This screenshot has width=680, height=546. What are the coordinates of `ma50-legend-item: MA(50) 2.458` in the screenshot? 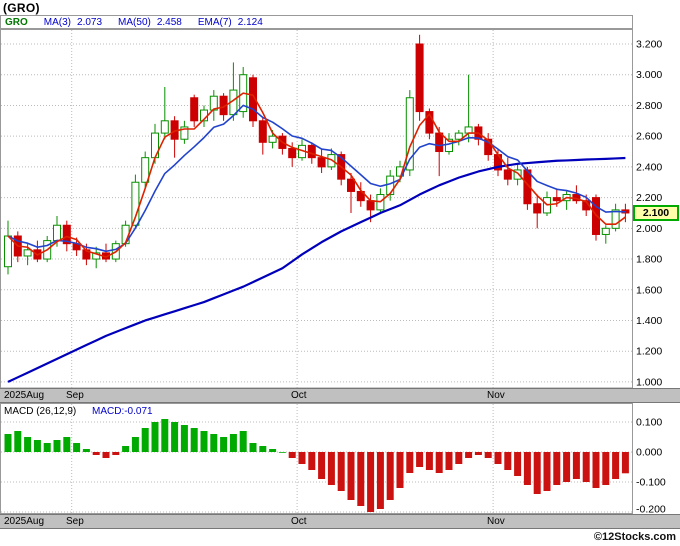 It's located at (150, 22).